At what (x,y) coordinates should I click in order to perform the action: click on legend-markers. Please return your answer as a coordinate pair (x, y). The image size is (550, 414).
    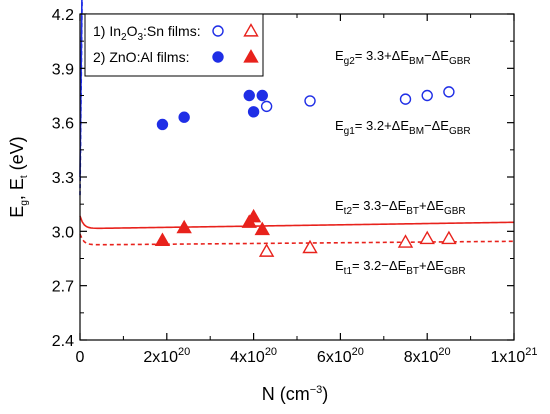
    Looking at the image, I should click on (235, 43).